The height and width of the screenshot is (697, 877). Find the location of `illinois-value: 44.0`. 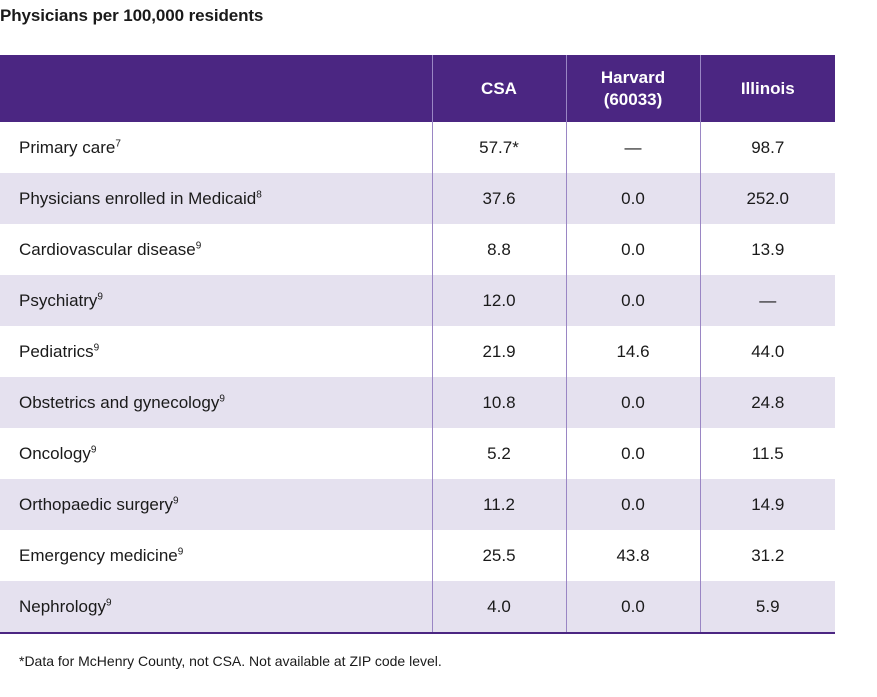

illinois-value: 44.0 is located at coordinates (767, 351).